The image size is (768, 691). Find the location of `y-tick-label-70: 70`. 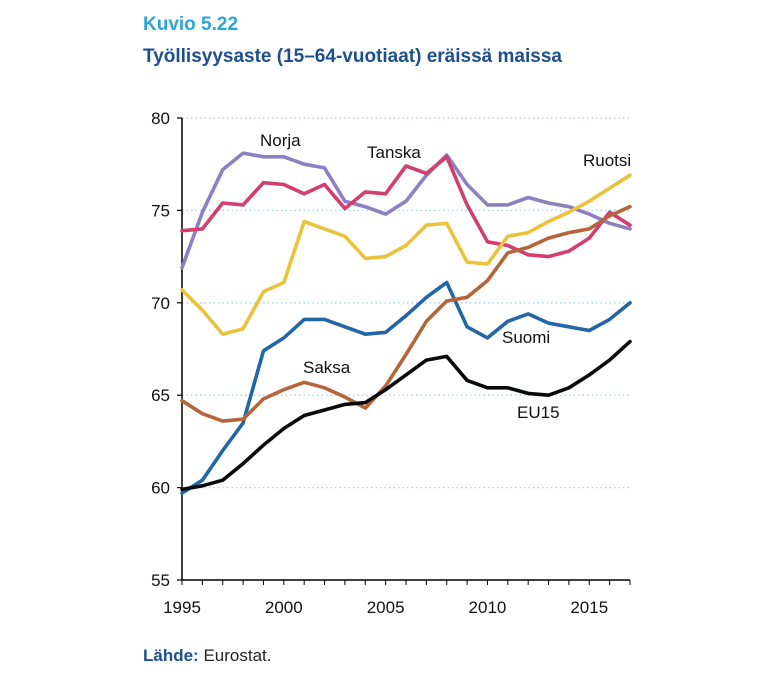

y-tick-label-70: 70 is located at coordinates (160, 303).